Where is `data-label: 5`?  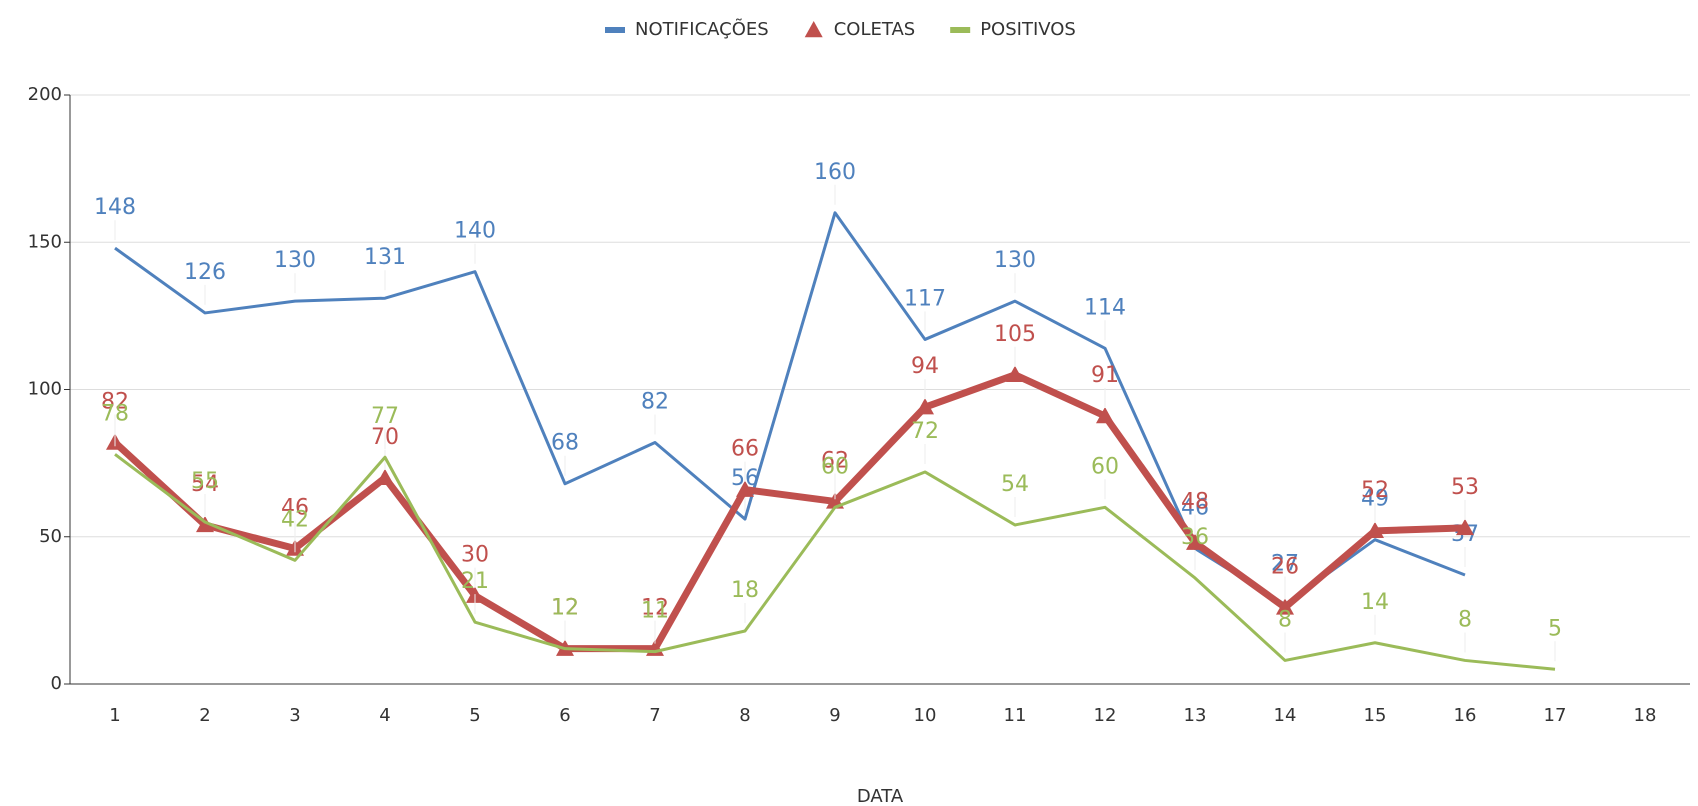 data-label: 5 is located at coordinates (1555, 628).